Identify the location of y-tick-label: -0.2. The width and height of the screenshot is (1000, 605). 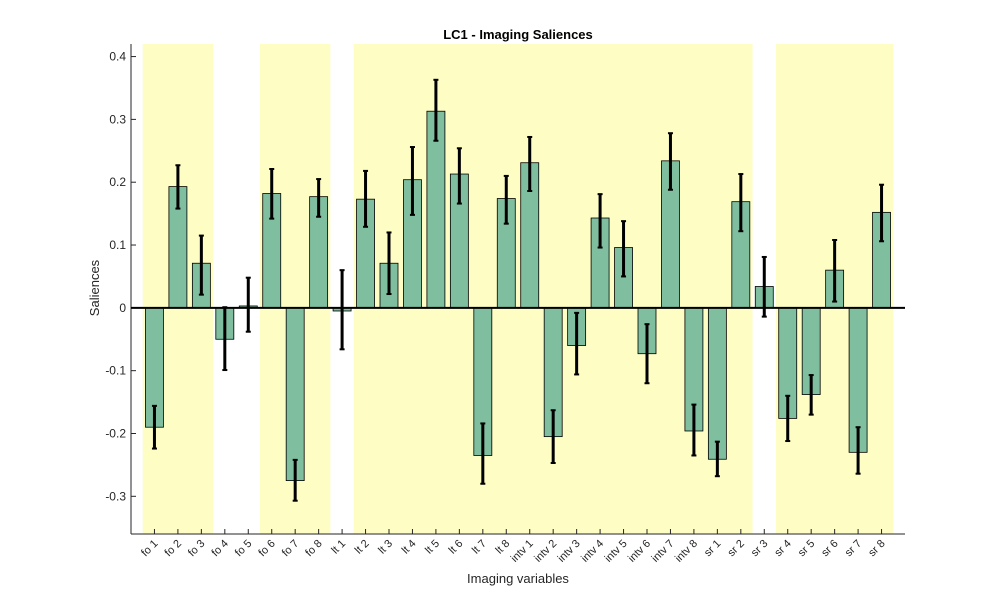
(115, 433).